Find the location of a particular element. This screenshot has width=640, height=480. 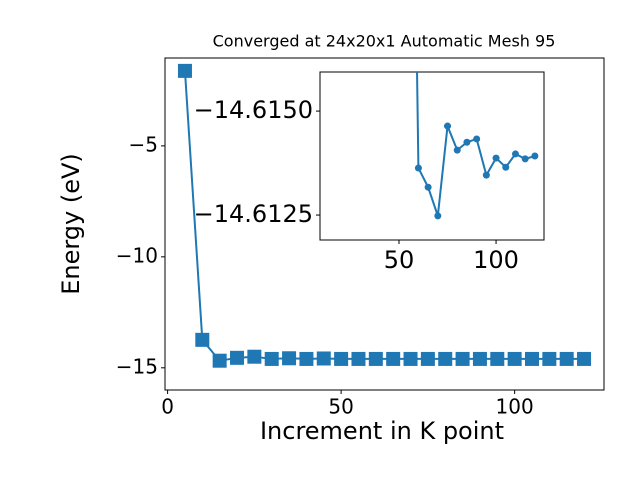

y-axis-label: Energy (eV) is located at coordinates (71, 224).